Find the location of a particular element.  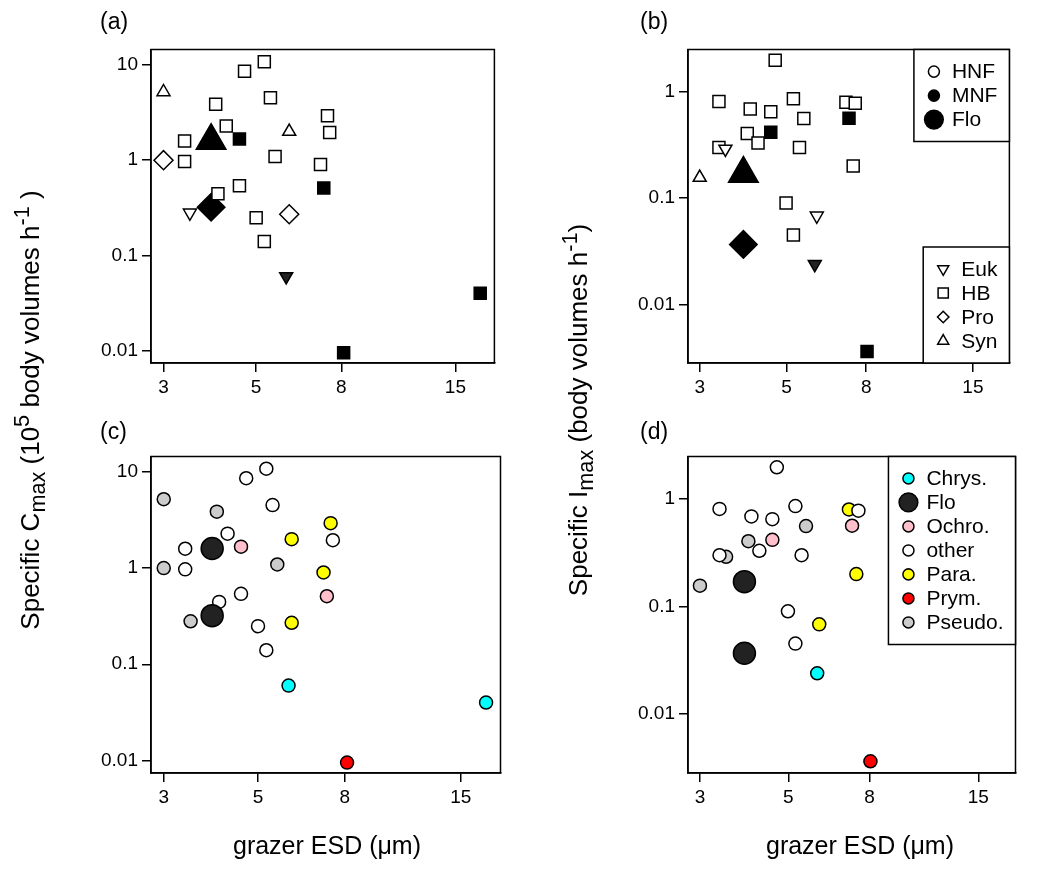

legend-label: Pseudo. is located at coordinates (965, 622).